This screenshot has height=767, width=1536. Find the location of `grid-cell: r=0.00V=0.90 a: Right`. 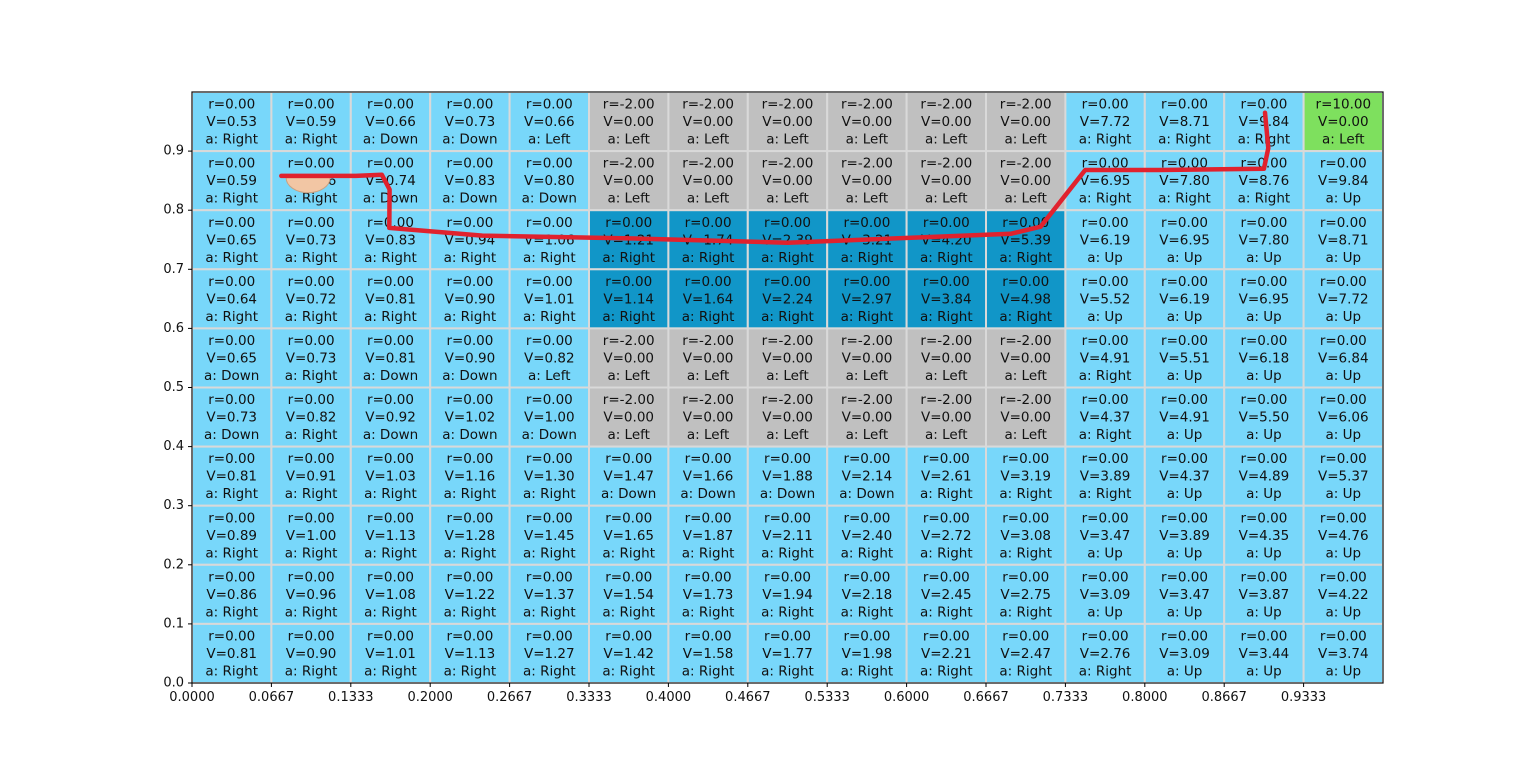

grid-cell: r=0.00V=0.90 a: Right is located at coordinates (470, 299).